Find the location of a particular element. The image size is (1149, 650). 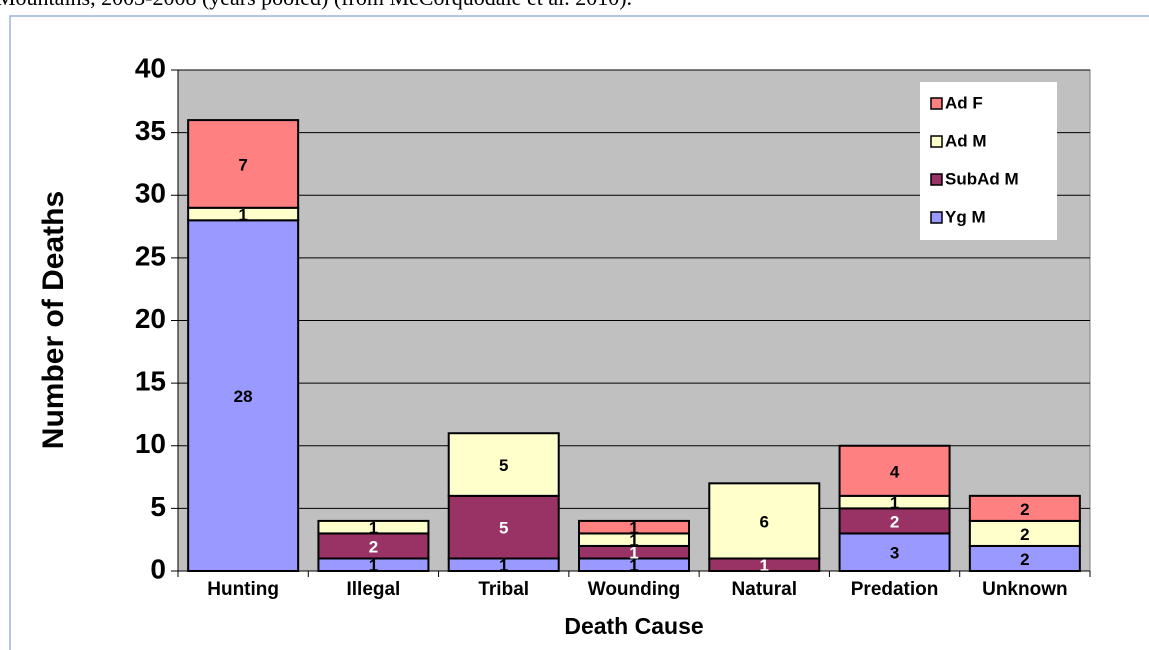

y-axis-title: Number of Deaths is located at coordinates (53, 320).